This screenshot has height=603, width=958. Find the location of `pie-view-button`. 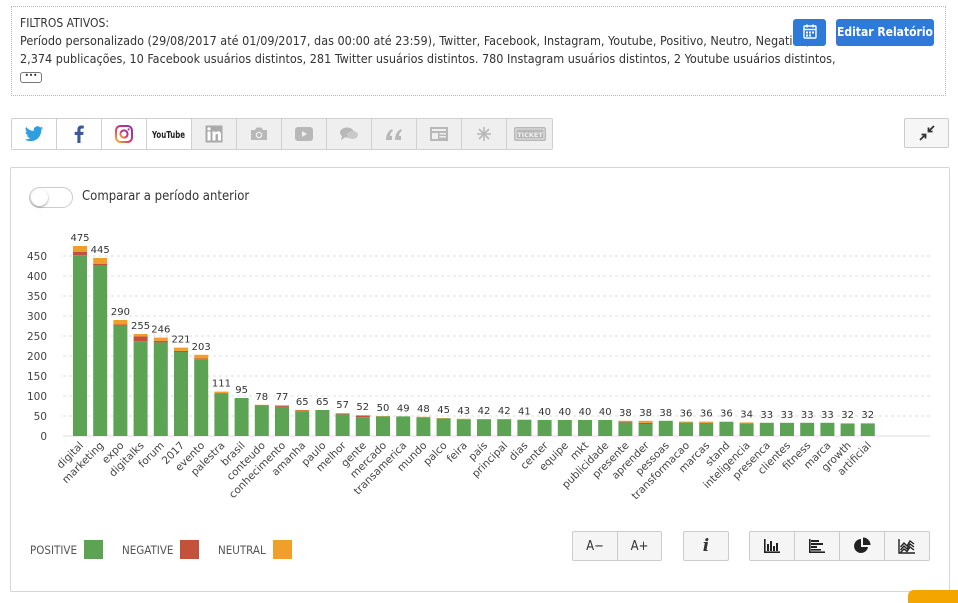

pie-view-button is located at coordinates (862, 546).